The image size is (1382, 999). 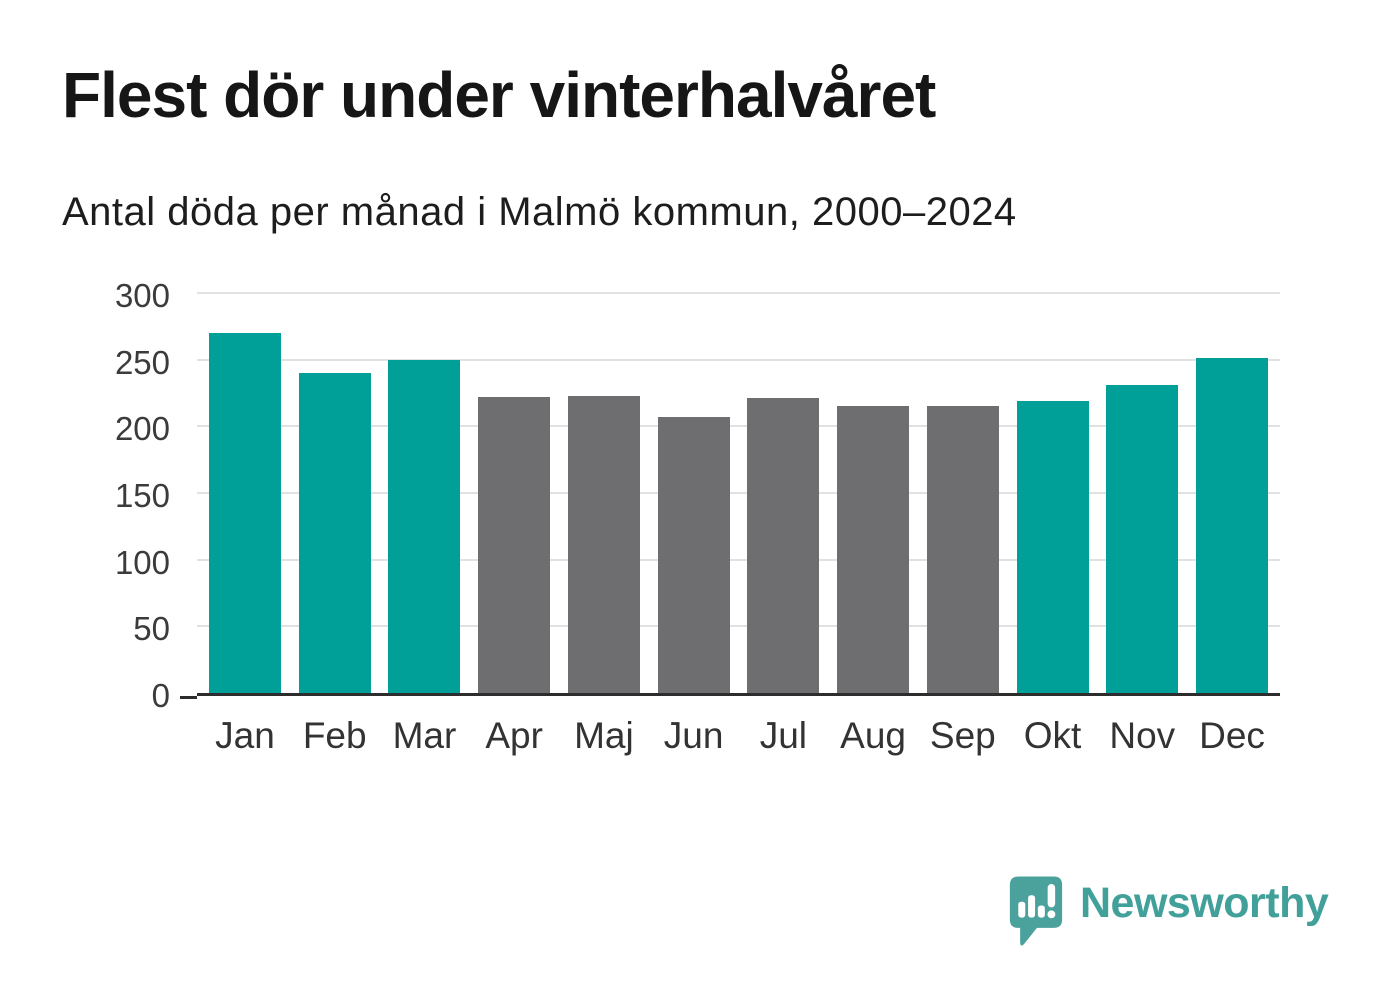 I want to click on bar-aug, so click(x=873, y=549).